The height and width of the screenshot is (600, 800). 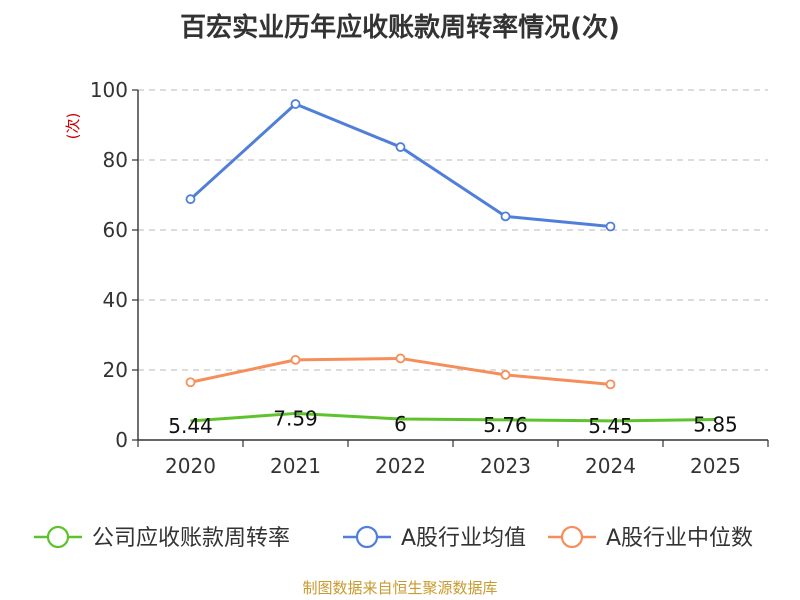 I want to click on data-labels: 5.44 7.59 6 5.76 5.45 5.85, so click(x=453, y=422).